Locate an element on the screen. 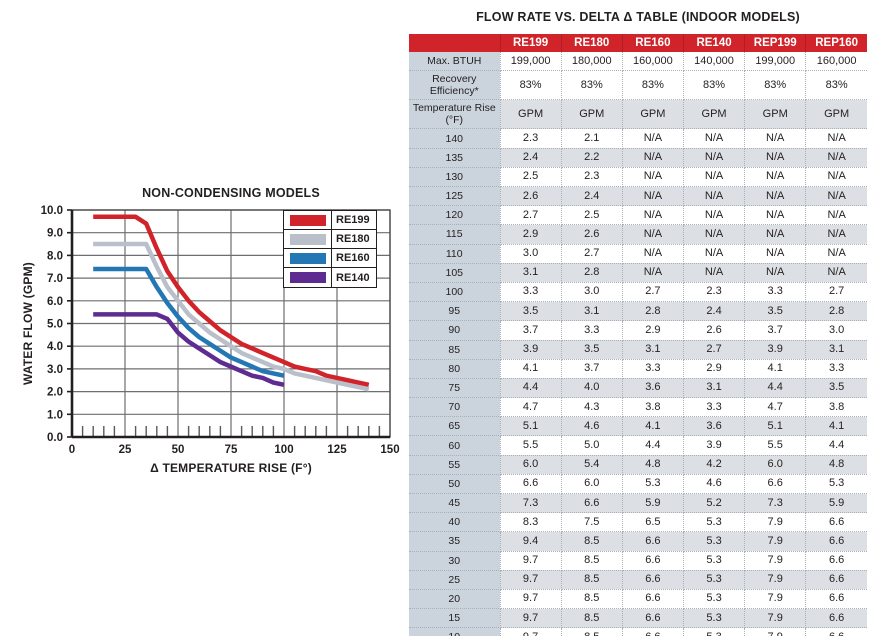 The image size is (873, 636). series-line-RE180 is located at coordinates (231, 316).